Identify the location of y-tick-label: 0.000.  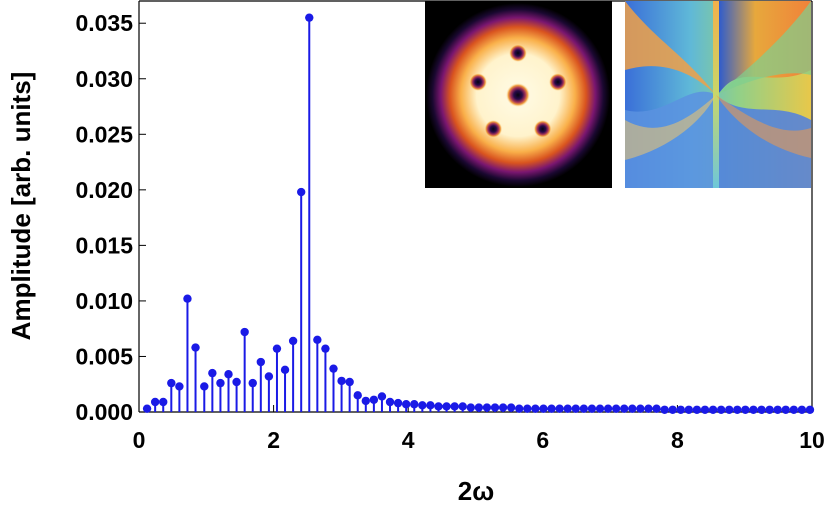
(104, 412).